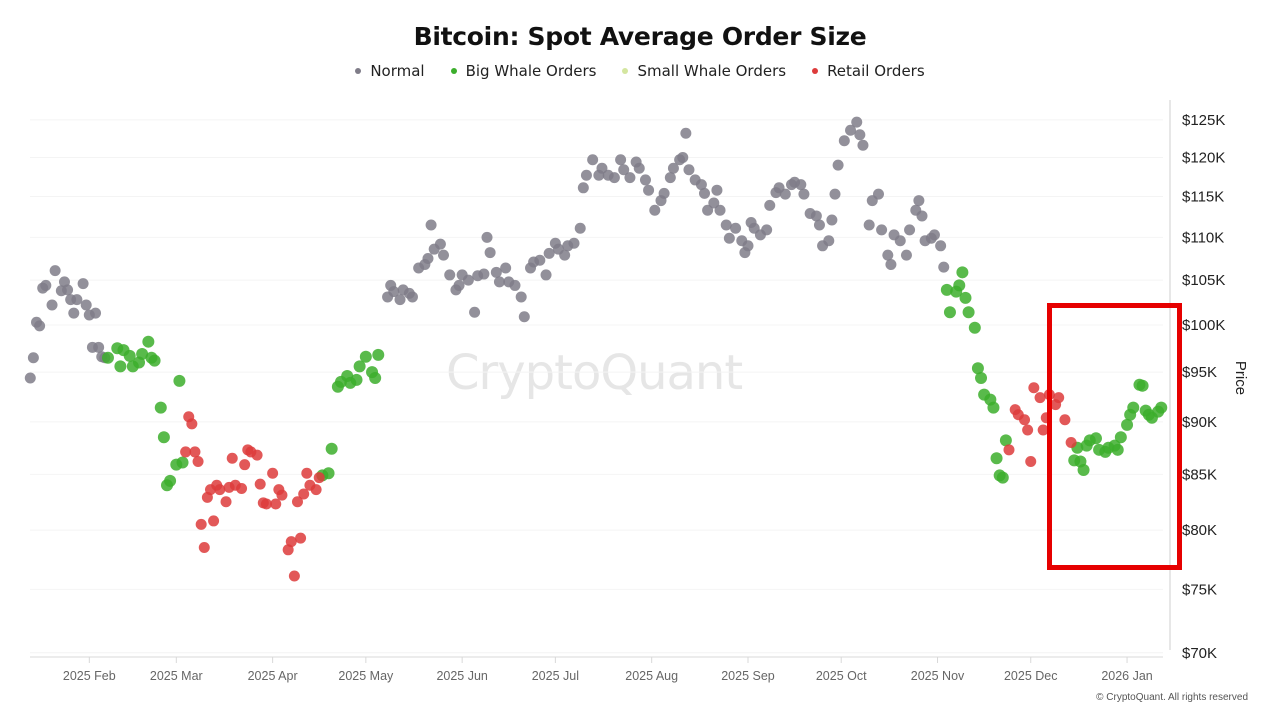 Image resolution: width=1280 pixels, height=720 pixels. Describe the element at coordinates (390, 71) in the screenshot. I see `legend-item-normal: Normal` at that location.